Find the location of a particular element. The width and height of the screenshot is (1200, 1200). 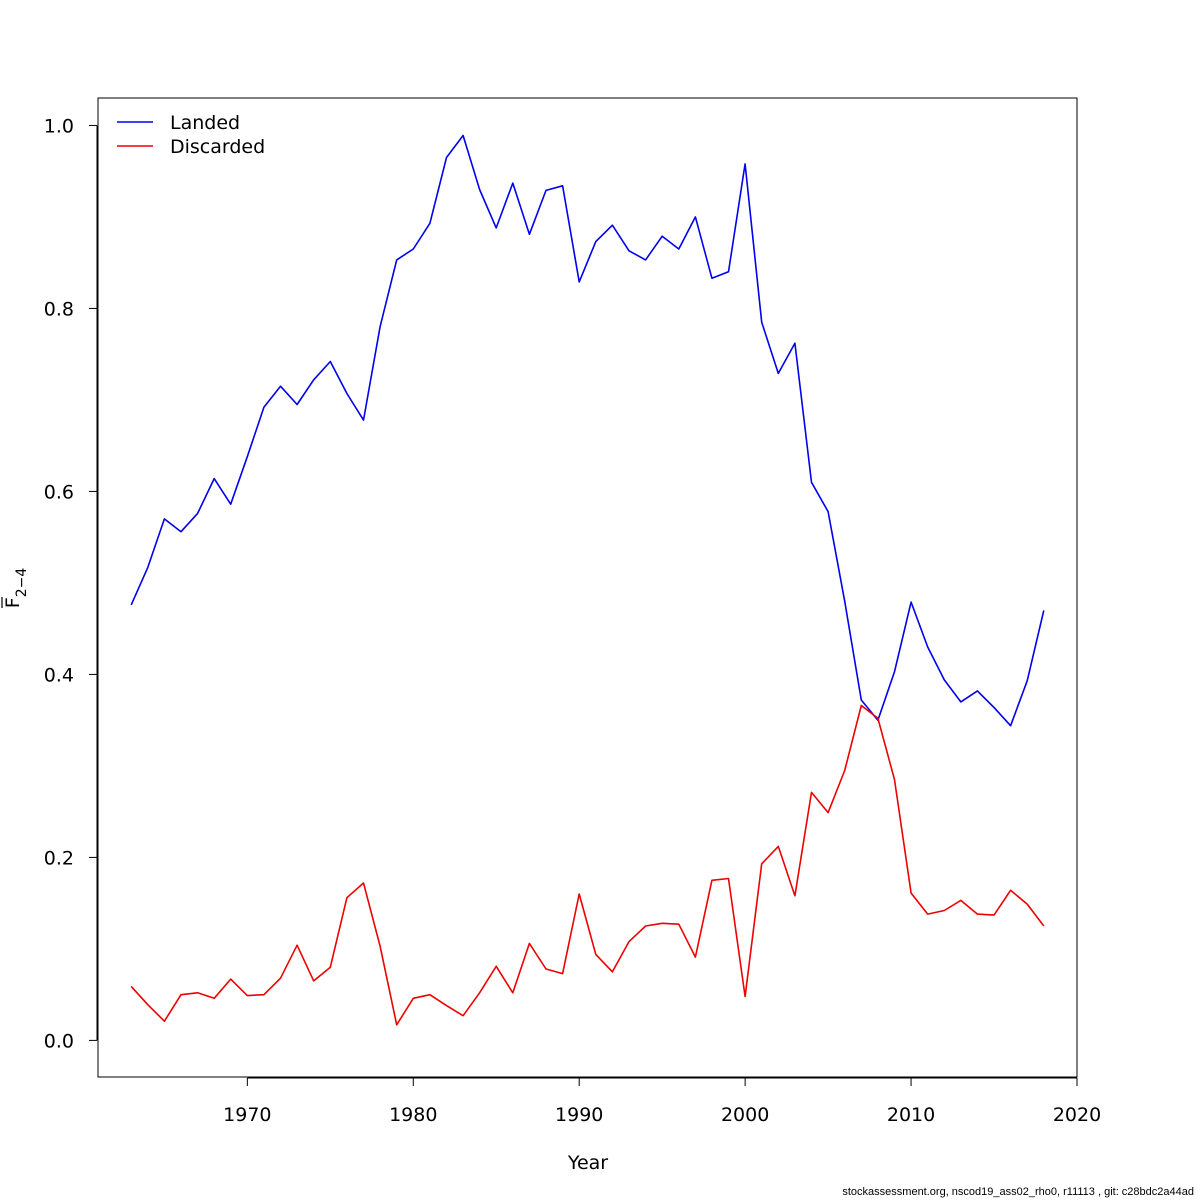

y-axis-title: F2−4 is located at coordinates (15, 588).